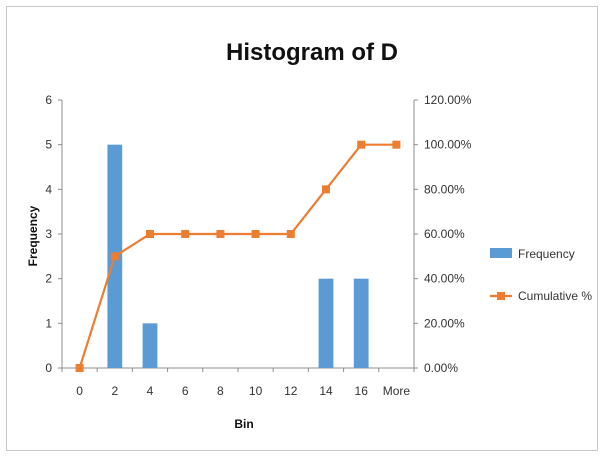 The image size is (606, 459). I want to click on left-tick-label: 2, so click(48, 279).